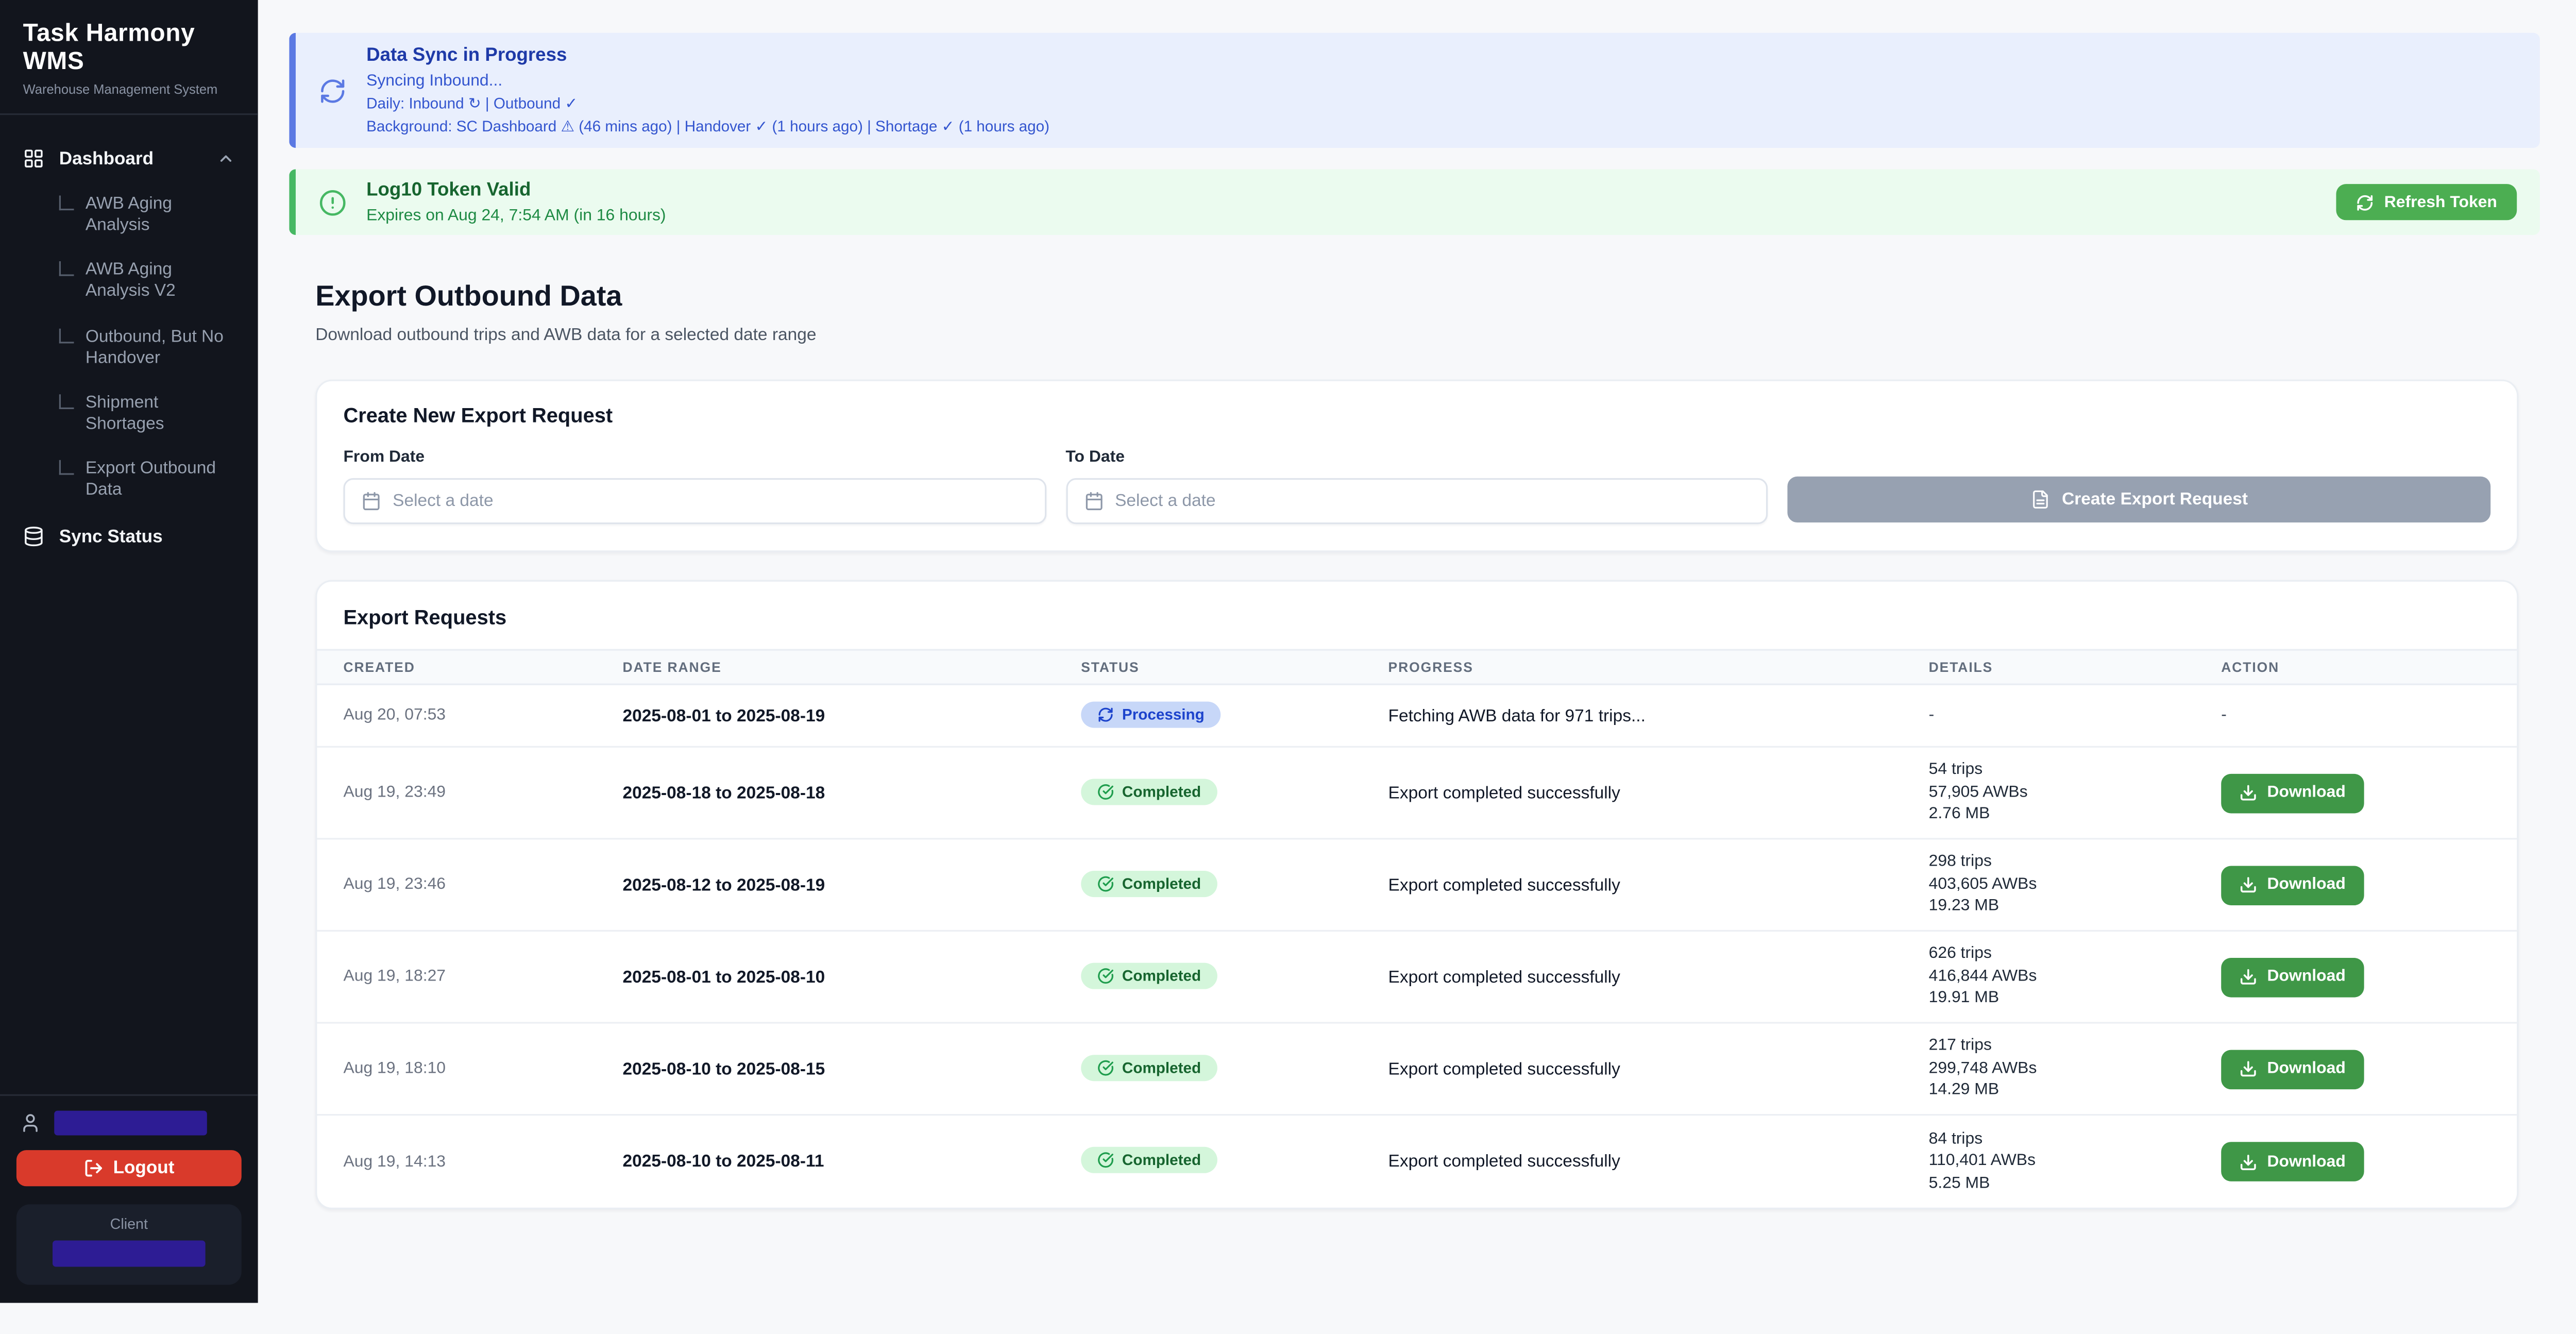  I want to click on details-awbs: 299,748 AWBs, so click(1982, 1068).